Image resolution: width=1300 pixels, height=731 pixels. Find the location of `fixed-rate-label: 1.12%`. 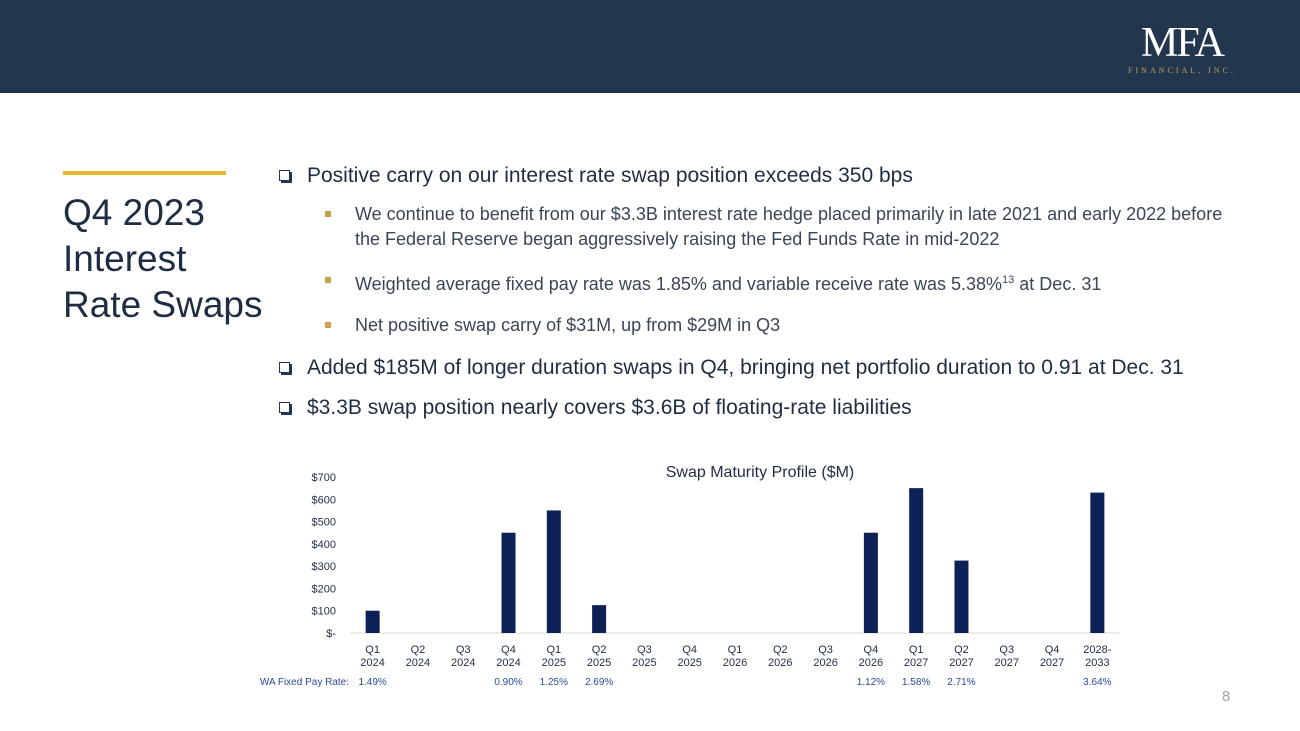

fixed-rate-label: 1.12% is located at coordinates (871, 682).